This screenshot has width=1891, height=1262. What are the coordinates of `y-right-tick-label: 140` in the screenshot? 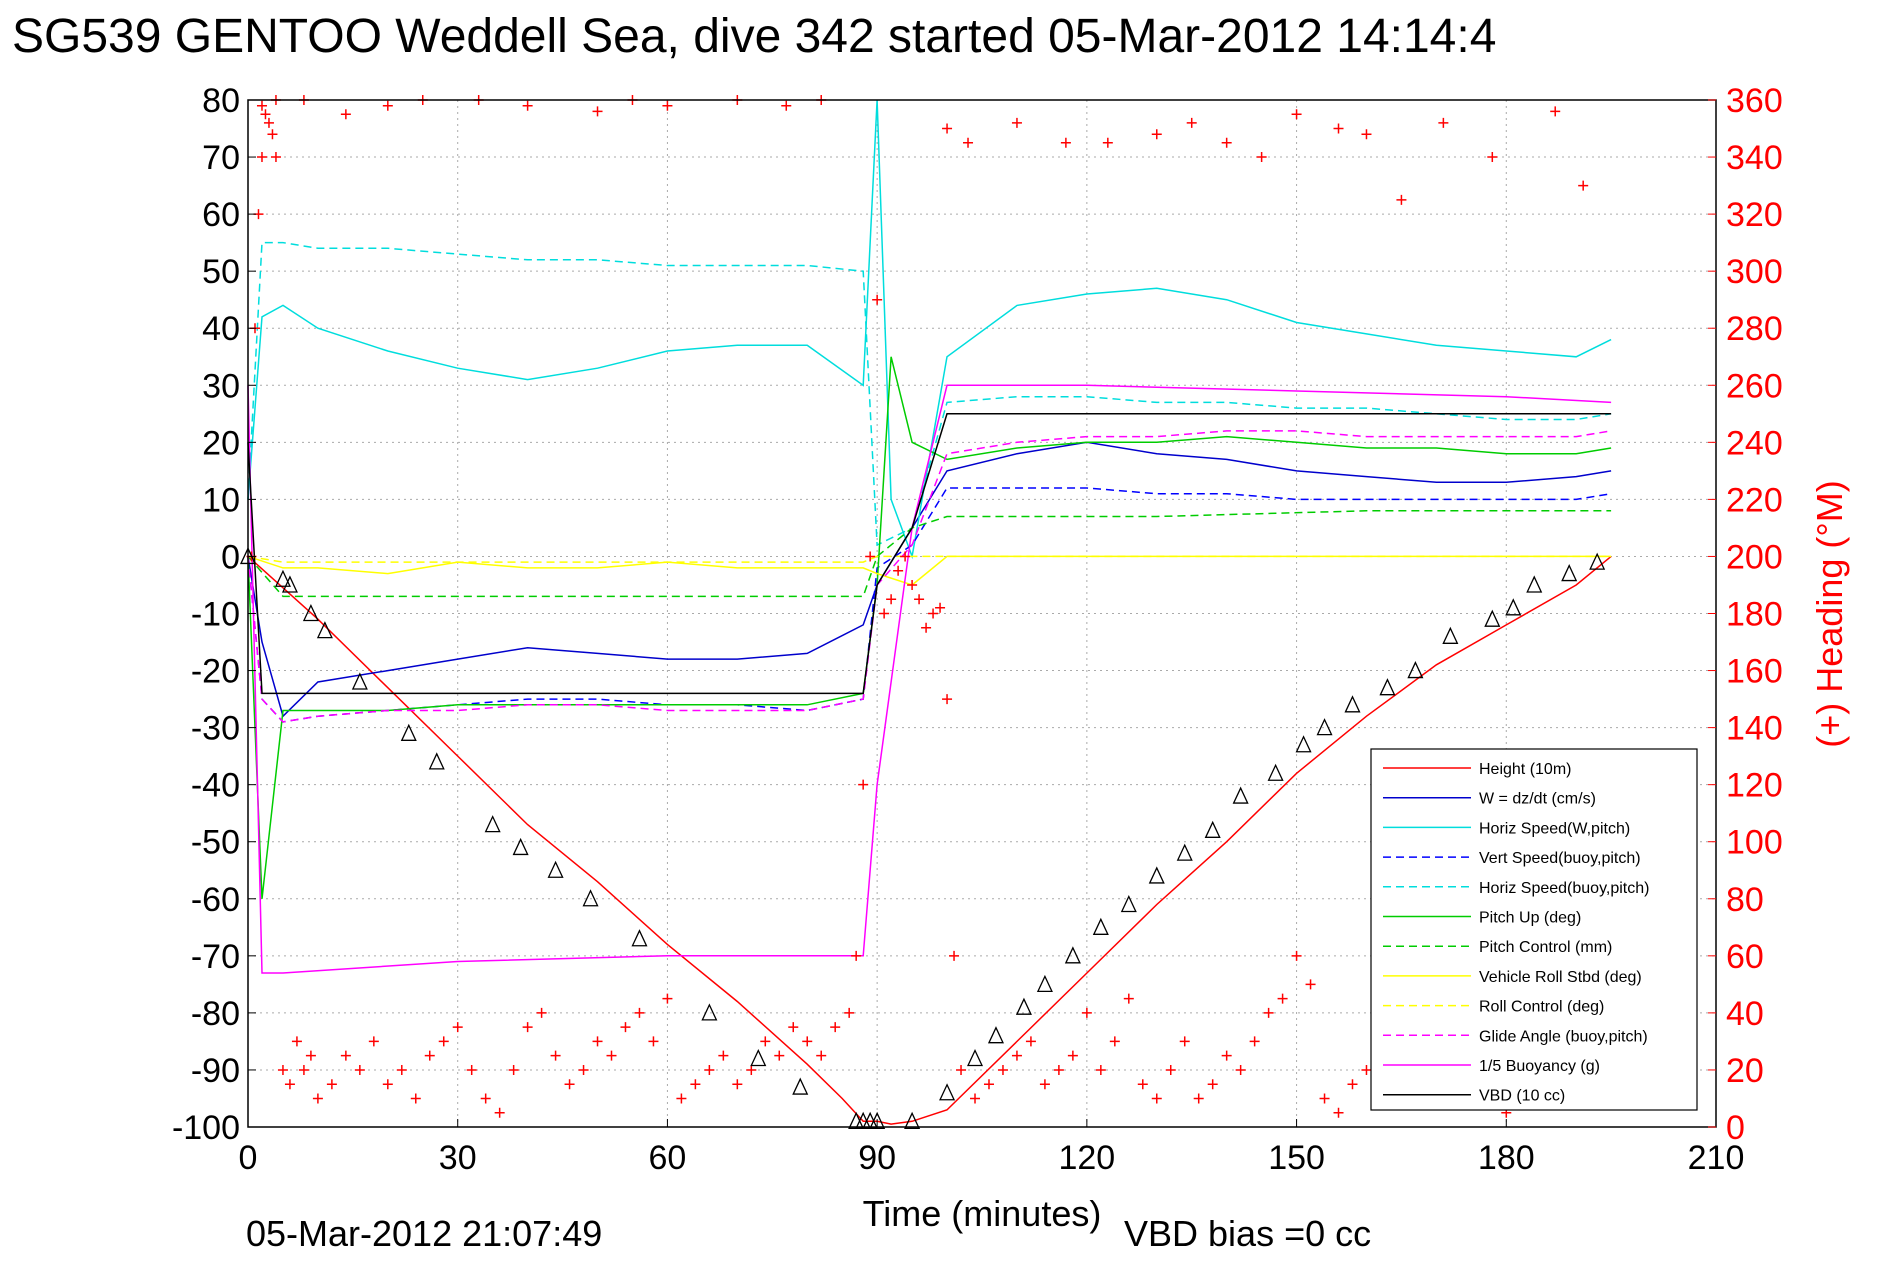 It's located at (1754, 729).